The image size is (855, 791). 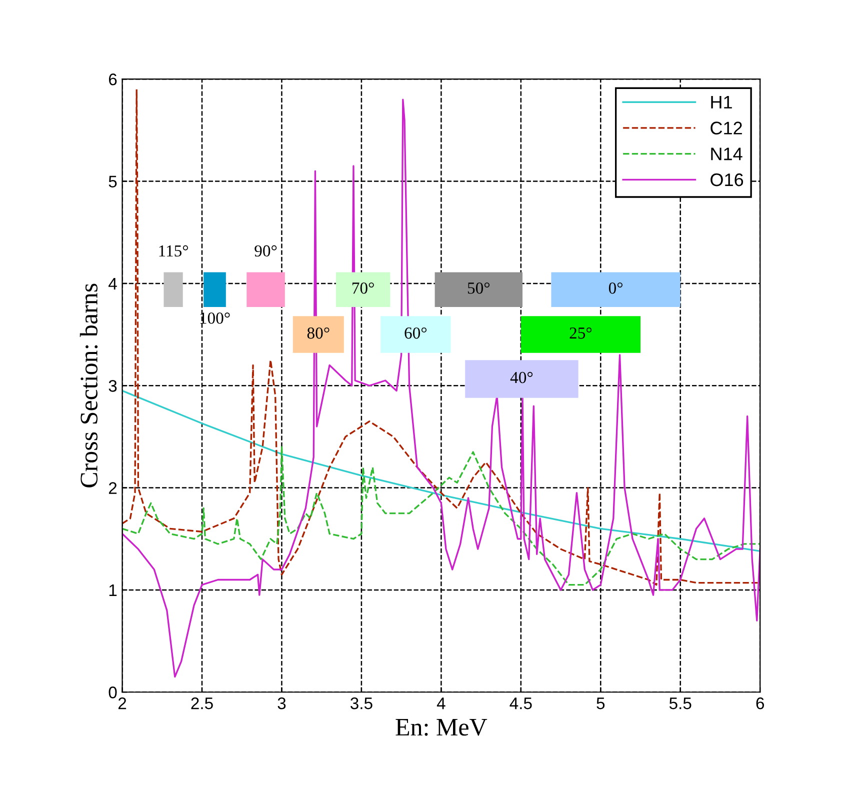 What do you see at coordinates (721, 102) in the screenshot?
I see `legend-label: H1` at bounding box center [721, 102].